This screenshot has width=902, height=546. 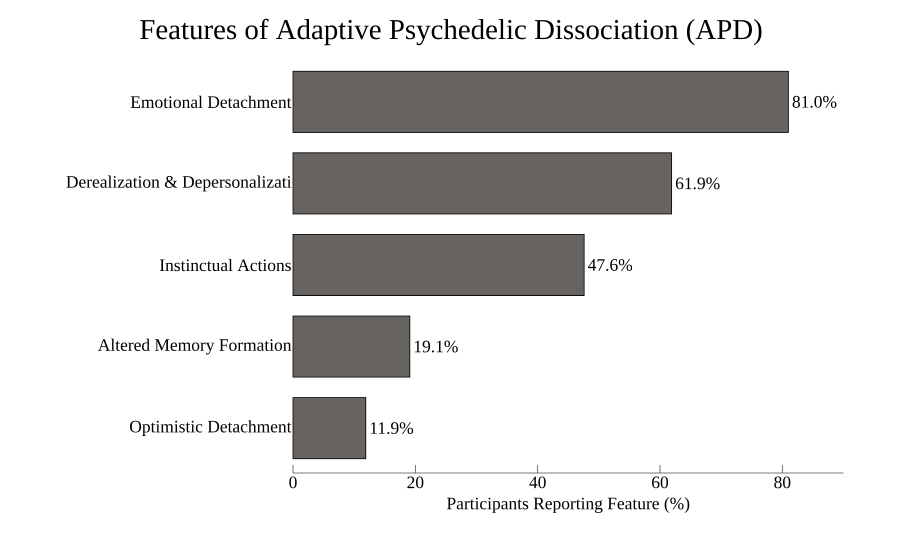 I want to click on data-label: 11.9%, so click(x=392, y=428).